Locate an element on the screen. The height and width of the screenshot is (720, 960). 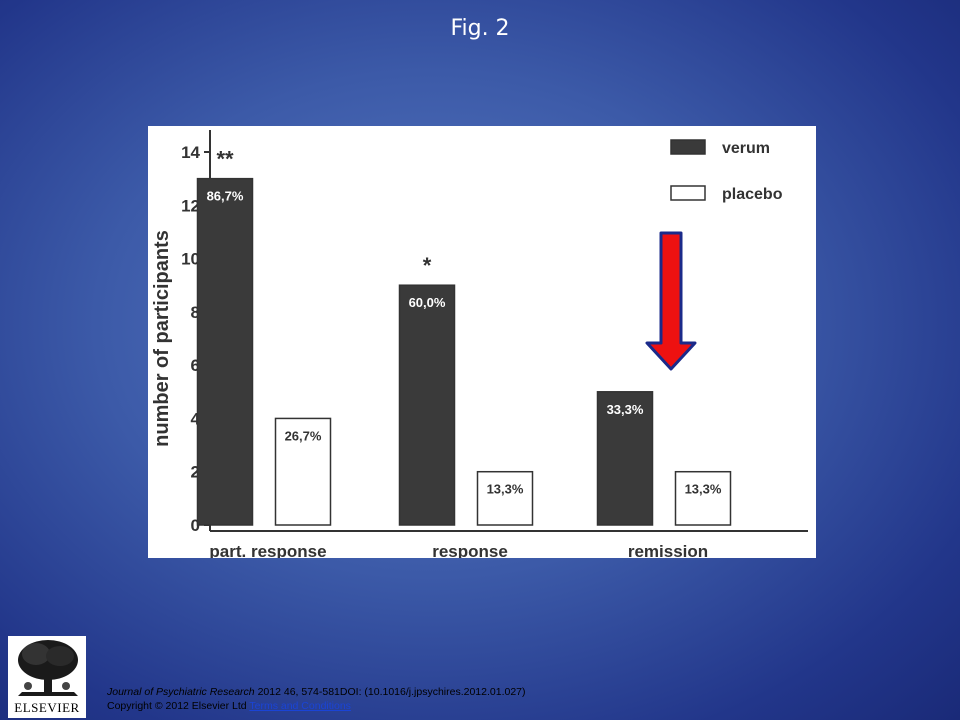
y-tick-label: 2 is located at coordinates (195, 472).